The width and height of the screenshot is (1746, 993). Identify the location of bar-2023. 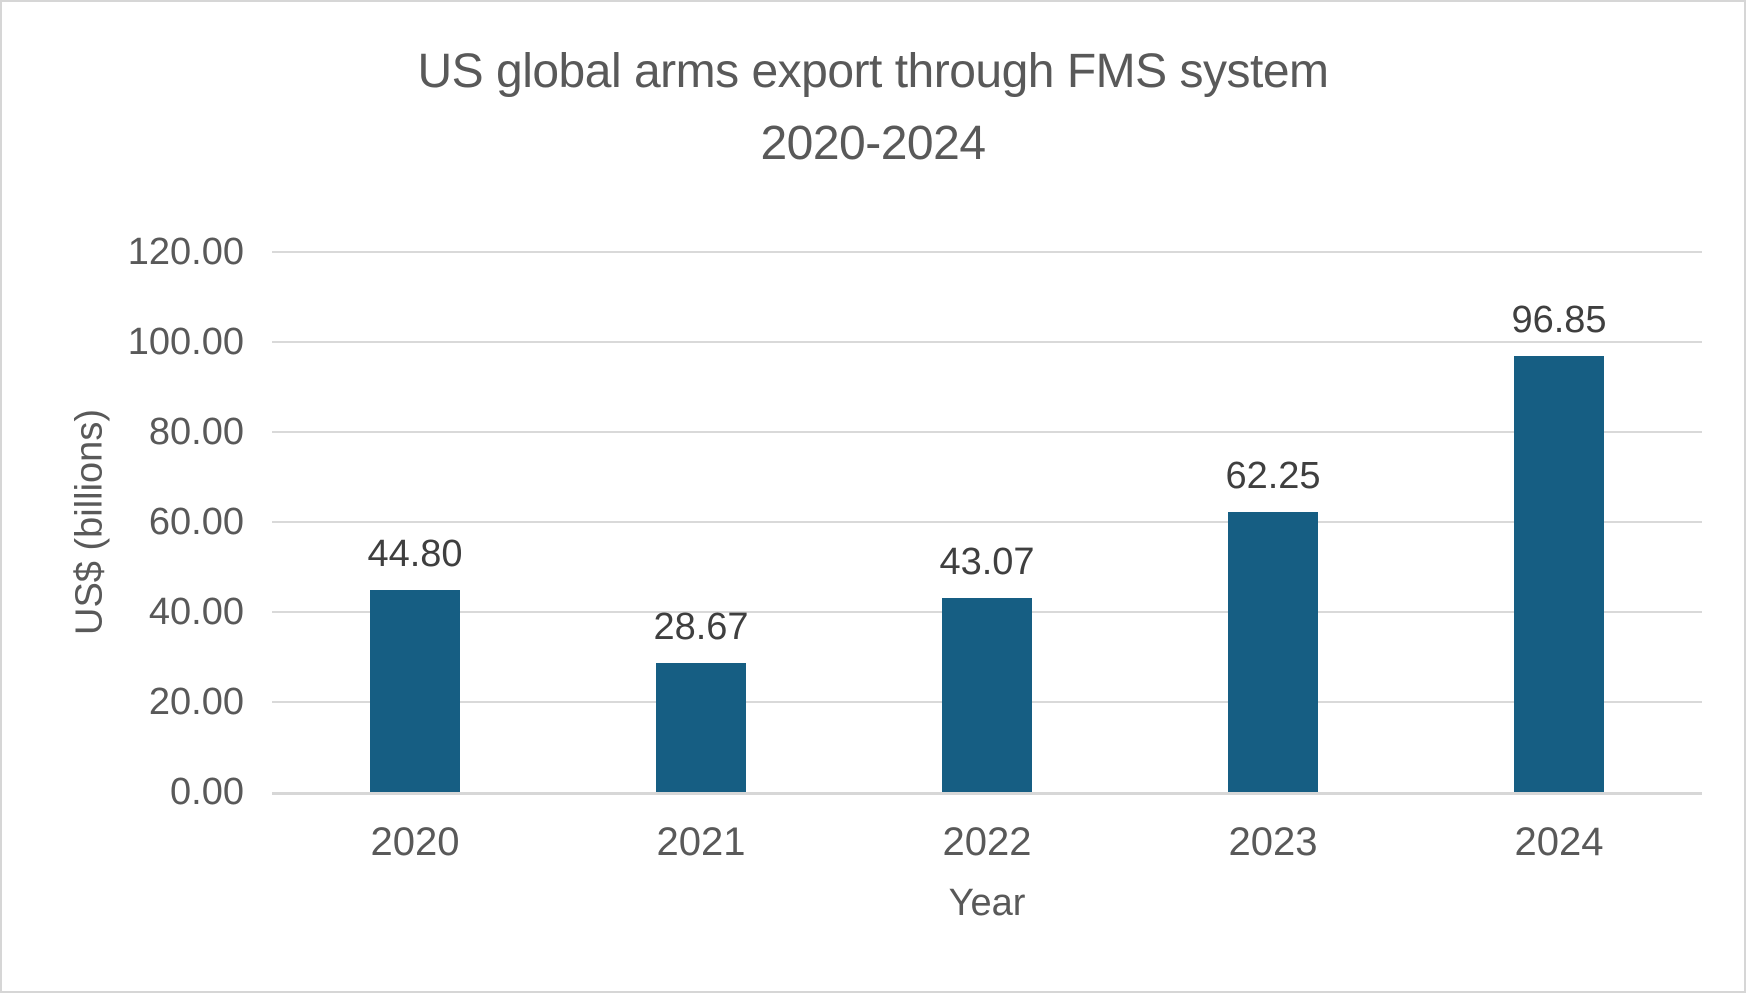
(1273, 651).